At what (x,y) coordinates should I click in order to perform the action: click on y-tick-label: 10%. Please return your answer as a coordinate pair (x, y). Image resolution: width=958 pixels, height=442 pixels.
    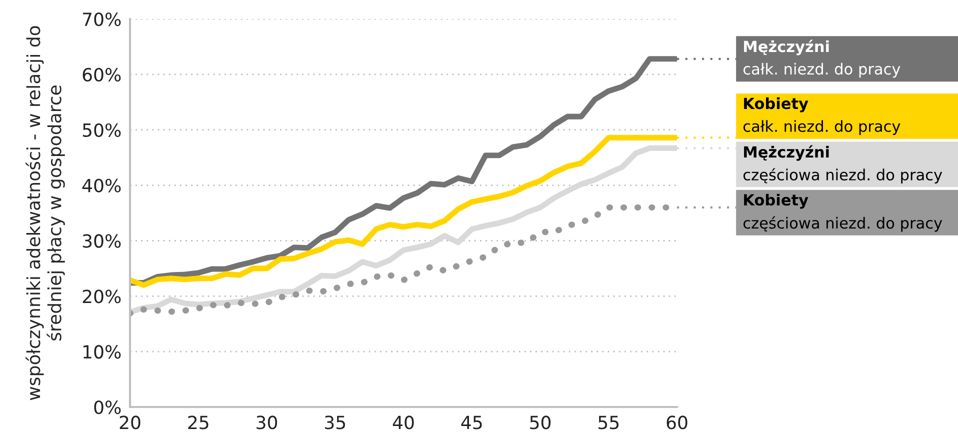
    Looking at the image, I should click on (102, 352).